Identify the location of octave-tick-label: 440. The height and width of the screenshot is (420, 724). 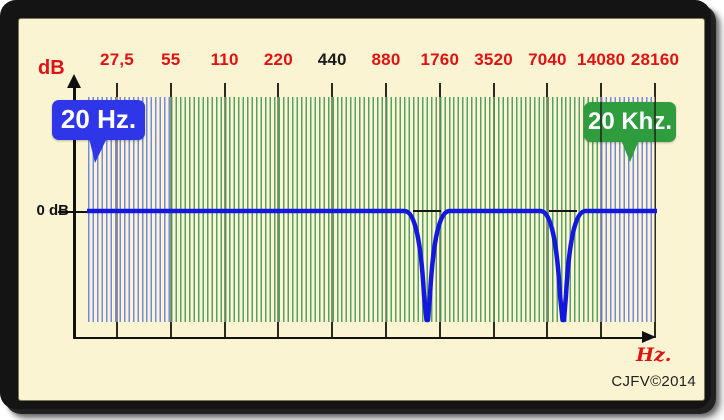
(332, 59).